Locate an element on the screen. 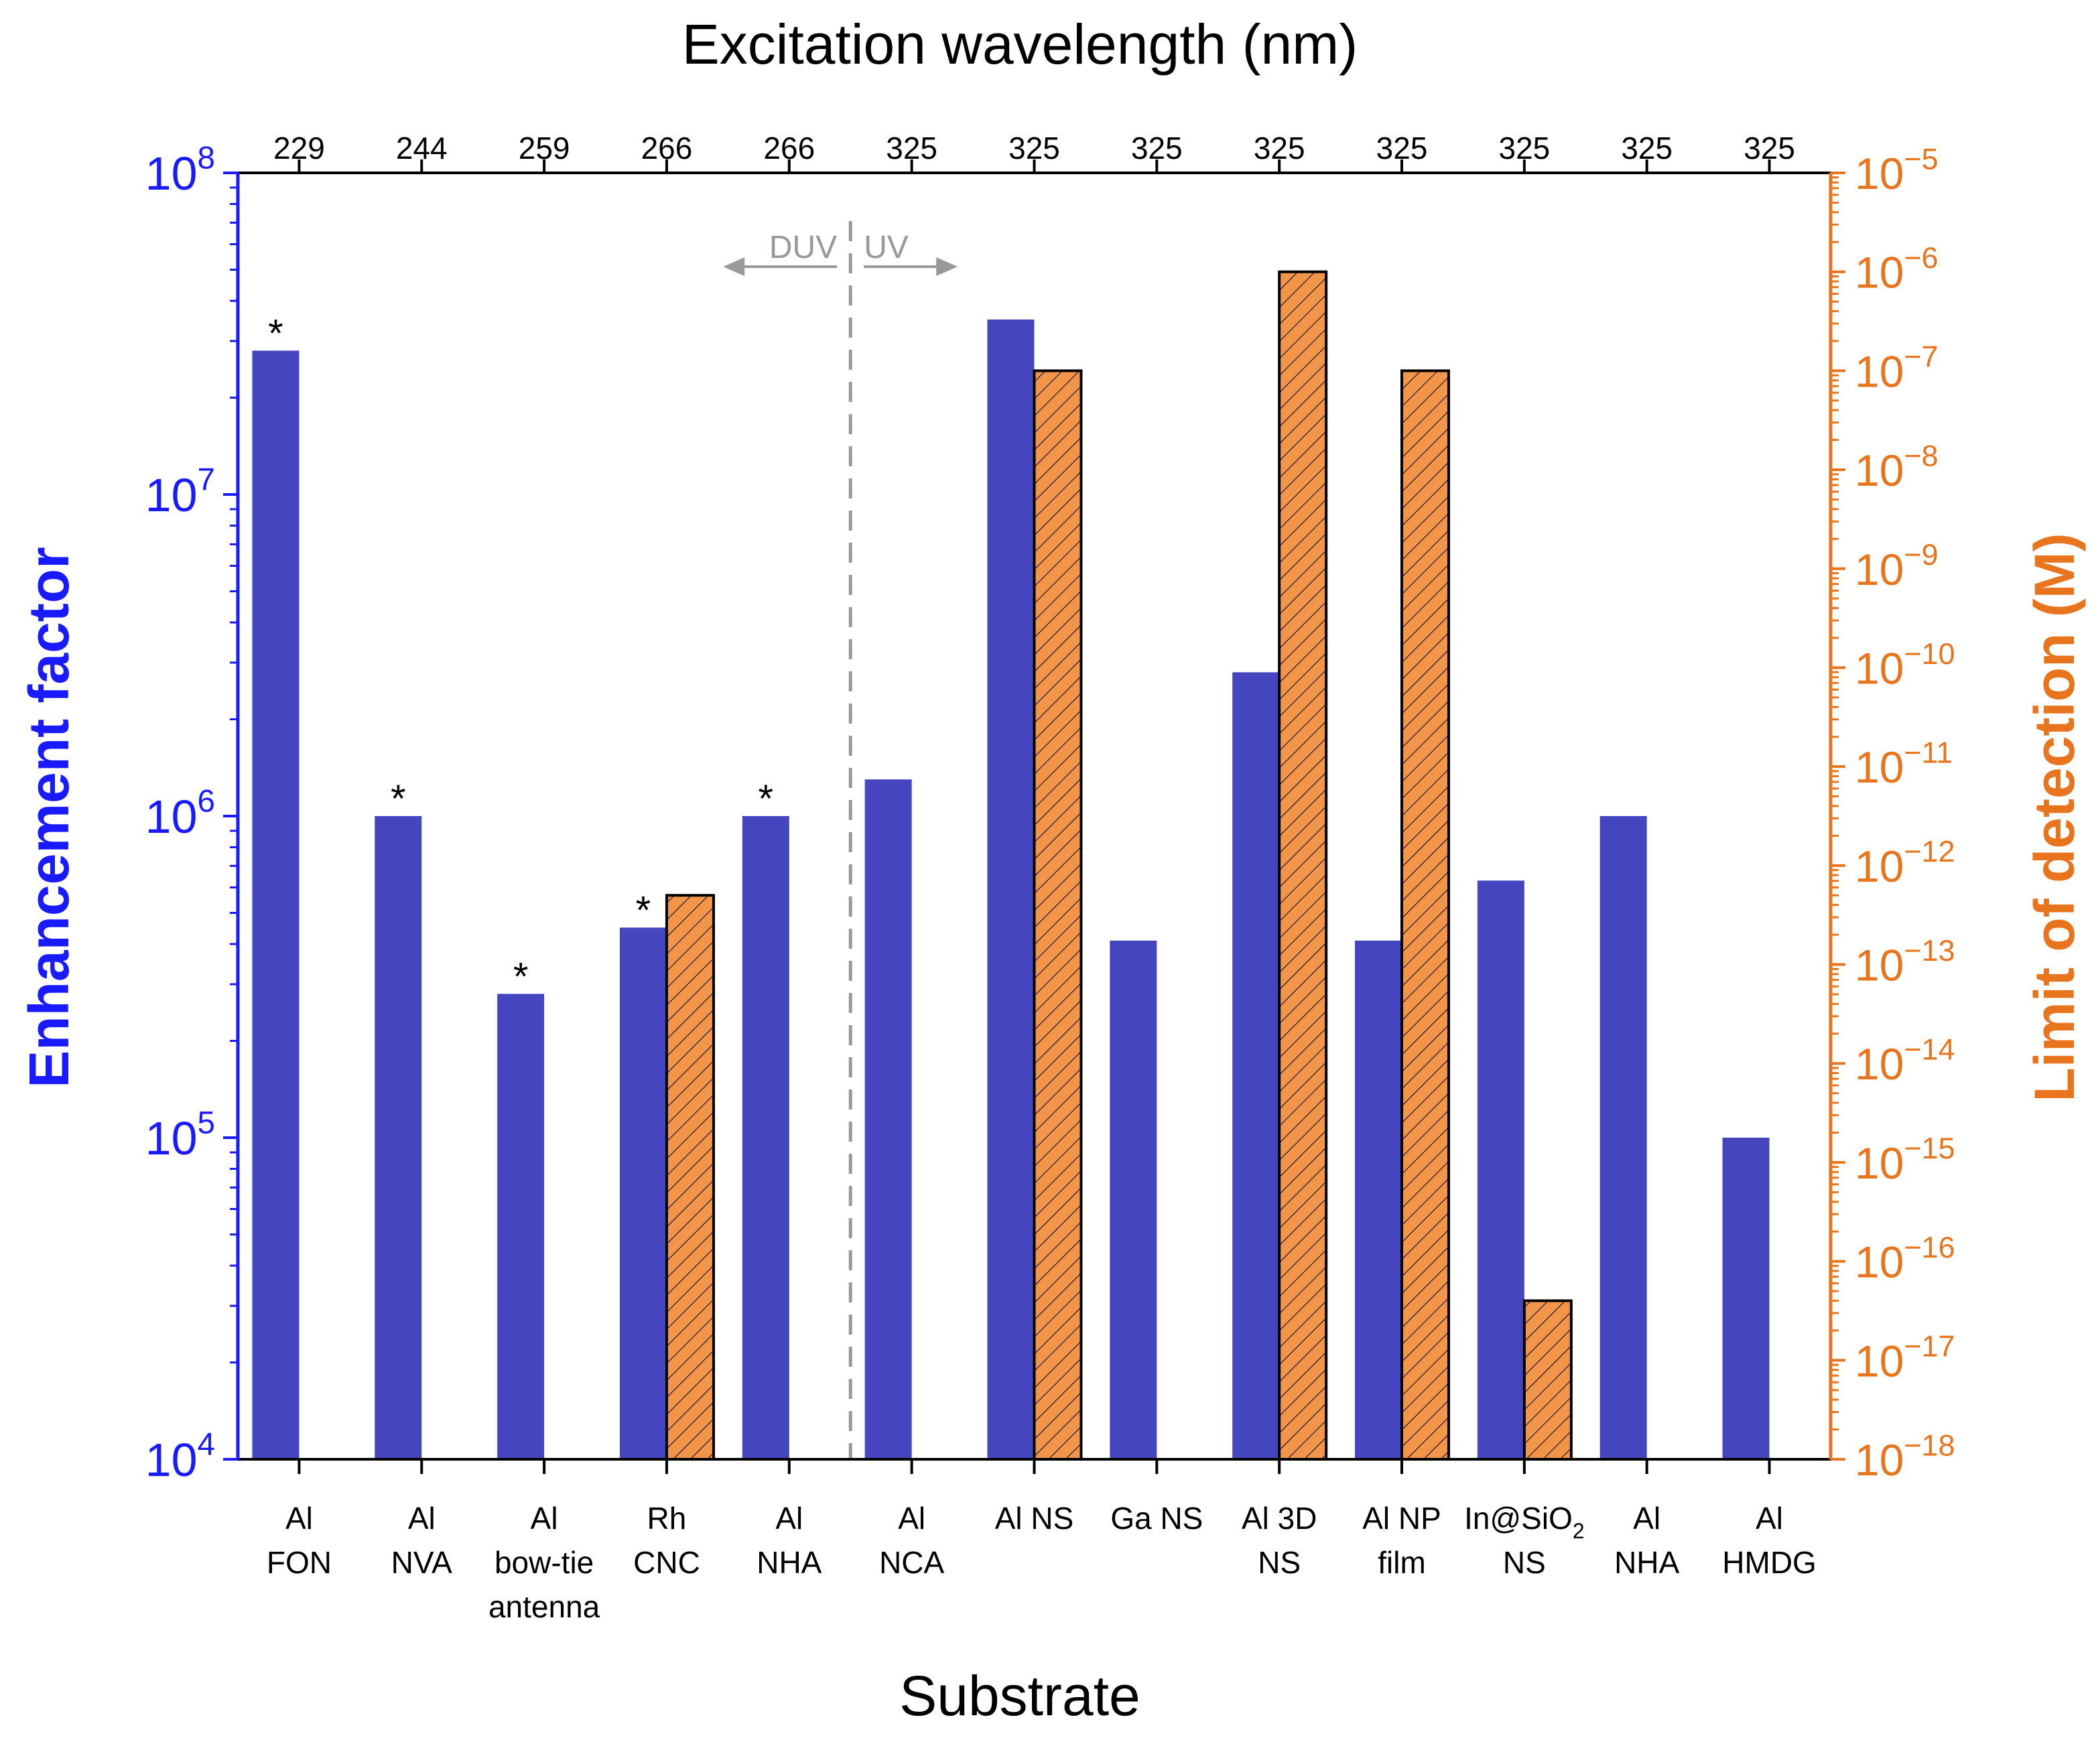  category-label: Al 3D is located at coordinates (1279, 1518).